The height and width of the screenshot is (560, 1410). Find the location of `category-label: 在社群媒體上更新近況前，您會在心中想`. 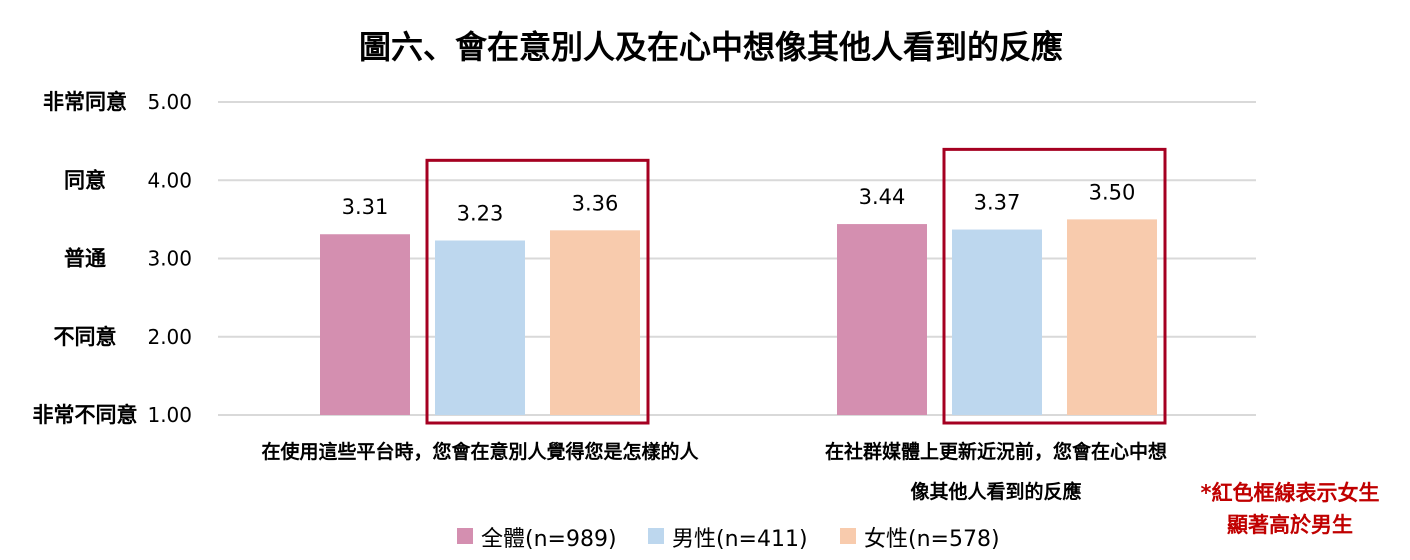

category-label: 在社群媒體上更新近況前，您會在心中想 is located at coordinates (996, 451).